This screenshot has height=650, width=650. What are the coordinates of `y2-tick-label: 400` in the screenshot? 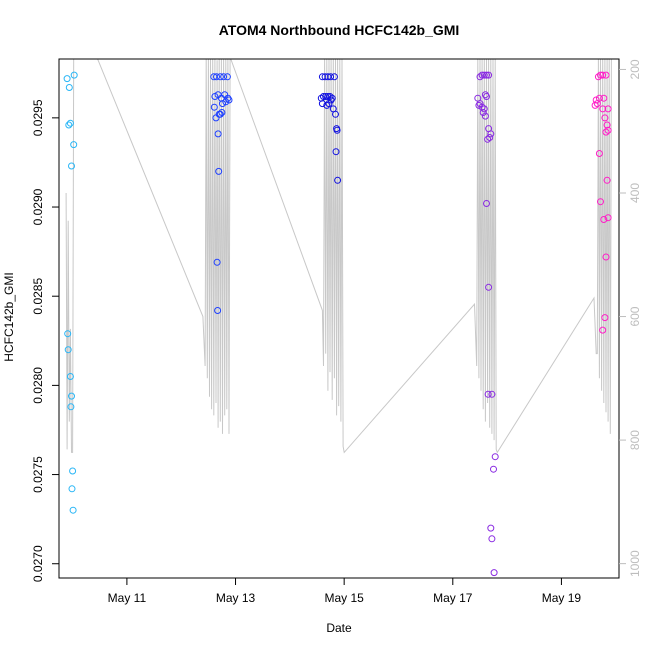 It's located at (635, 193).